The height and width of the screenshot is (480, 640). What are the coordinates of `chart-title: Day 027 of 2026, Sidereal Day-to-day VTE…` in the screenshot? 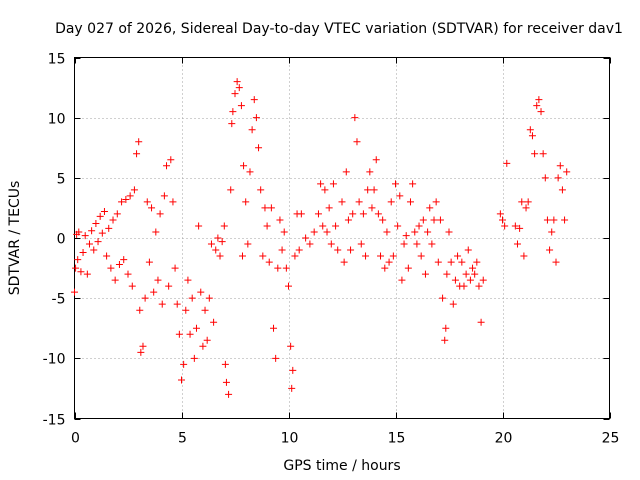 It's located at (339, 29).